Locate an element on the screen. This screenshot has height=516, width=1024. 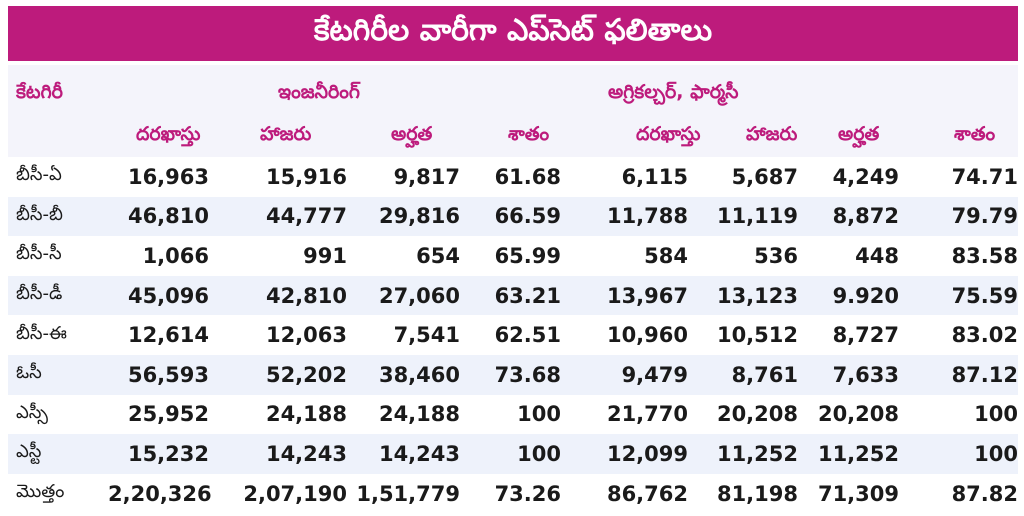
table-cell: 73.26 is located at coordinates (510, 493).